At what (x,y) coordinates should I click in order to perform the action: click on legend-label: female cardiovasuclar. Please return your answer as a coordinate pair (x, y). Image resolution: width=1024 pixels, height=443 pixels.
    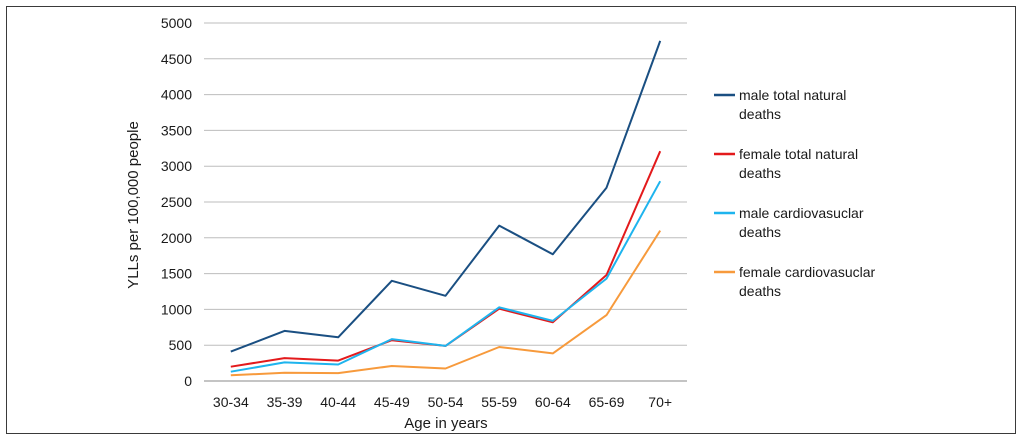
    Looking at the image, I should click on (807, 272).